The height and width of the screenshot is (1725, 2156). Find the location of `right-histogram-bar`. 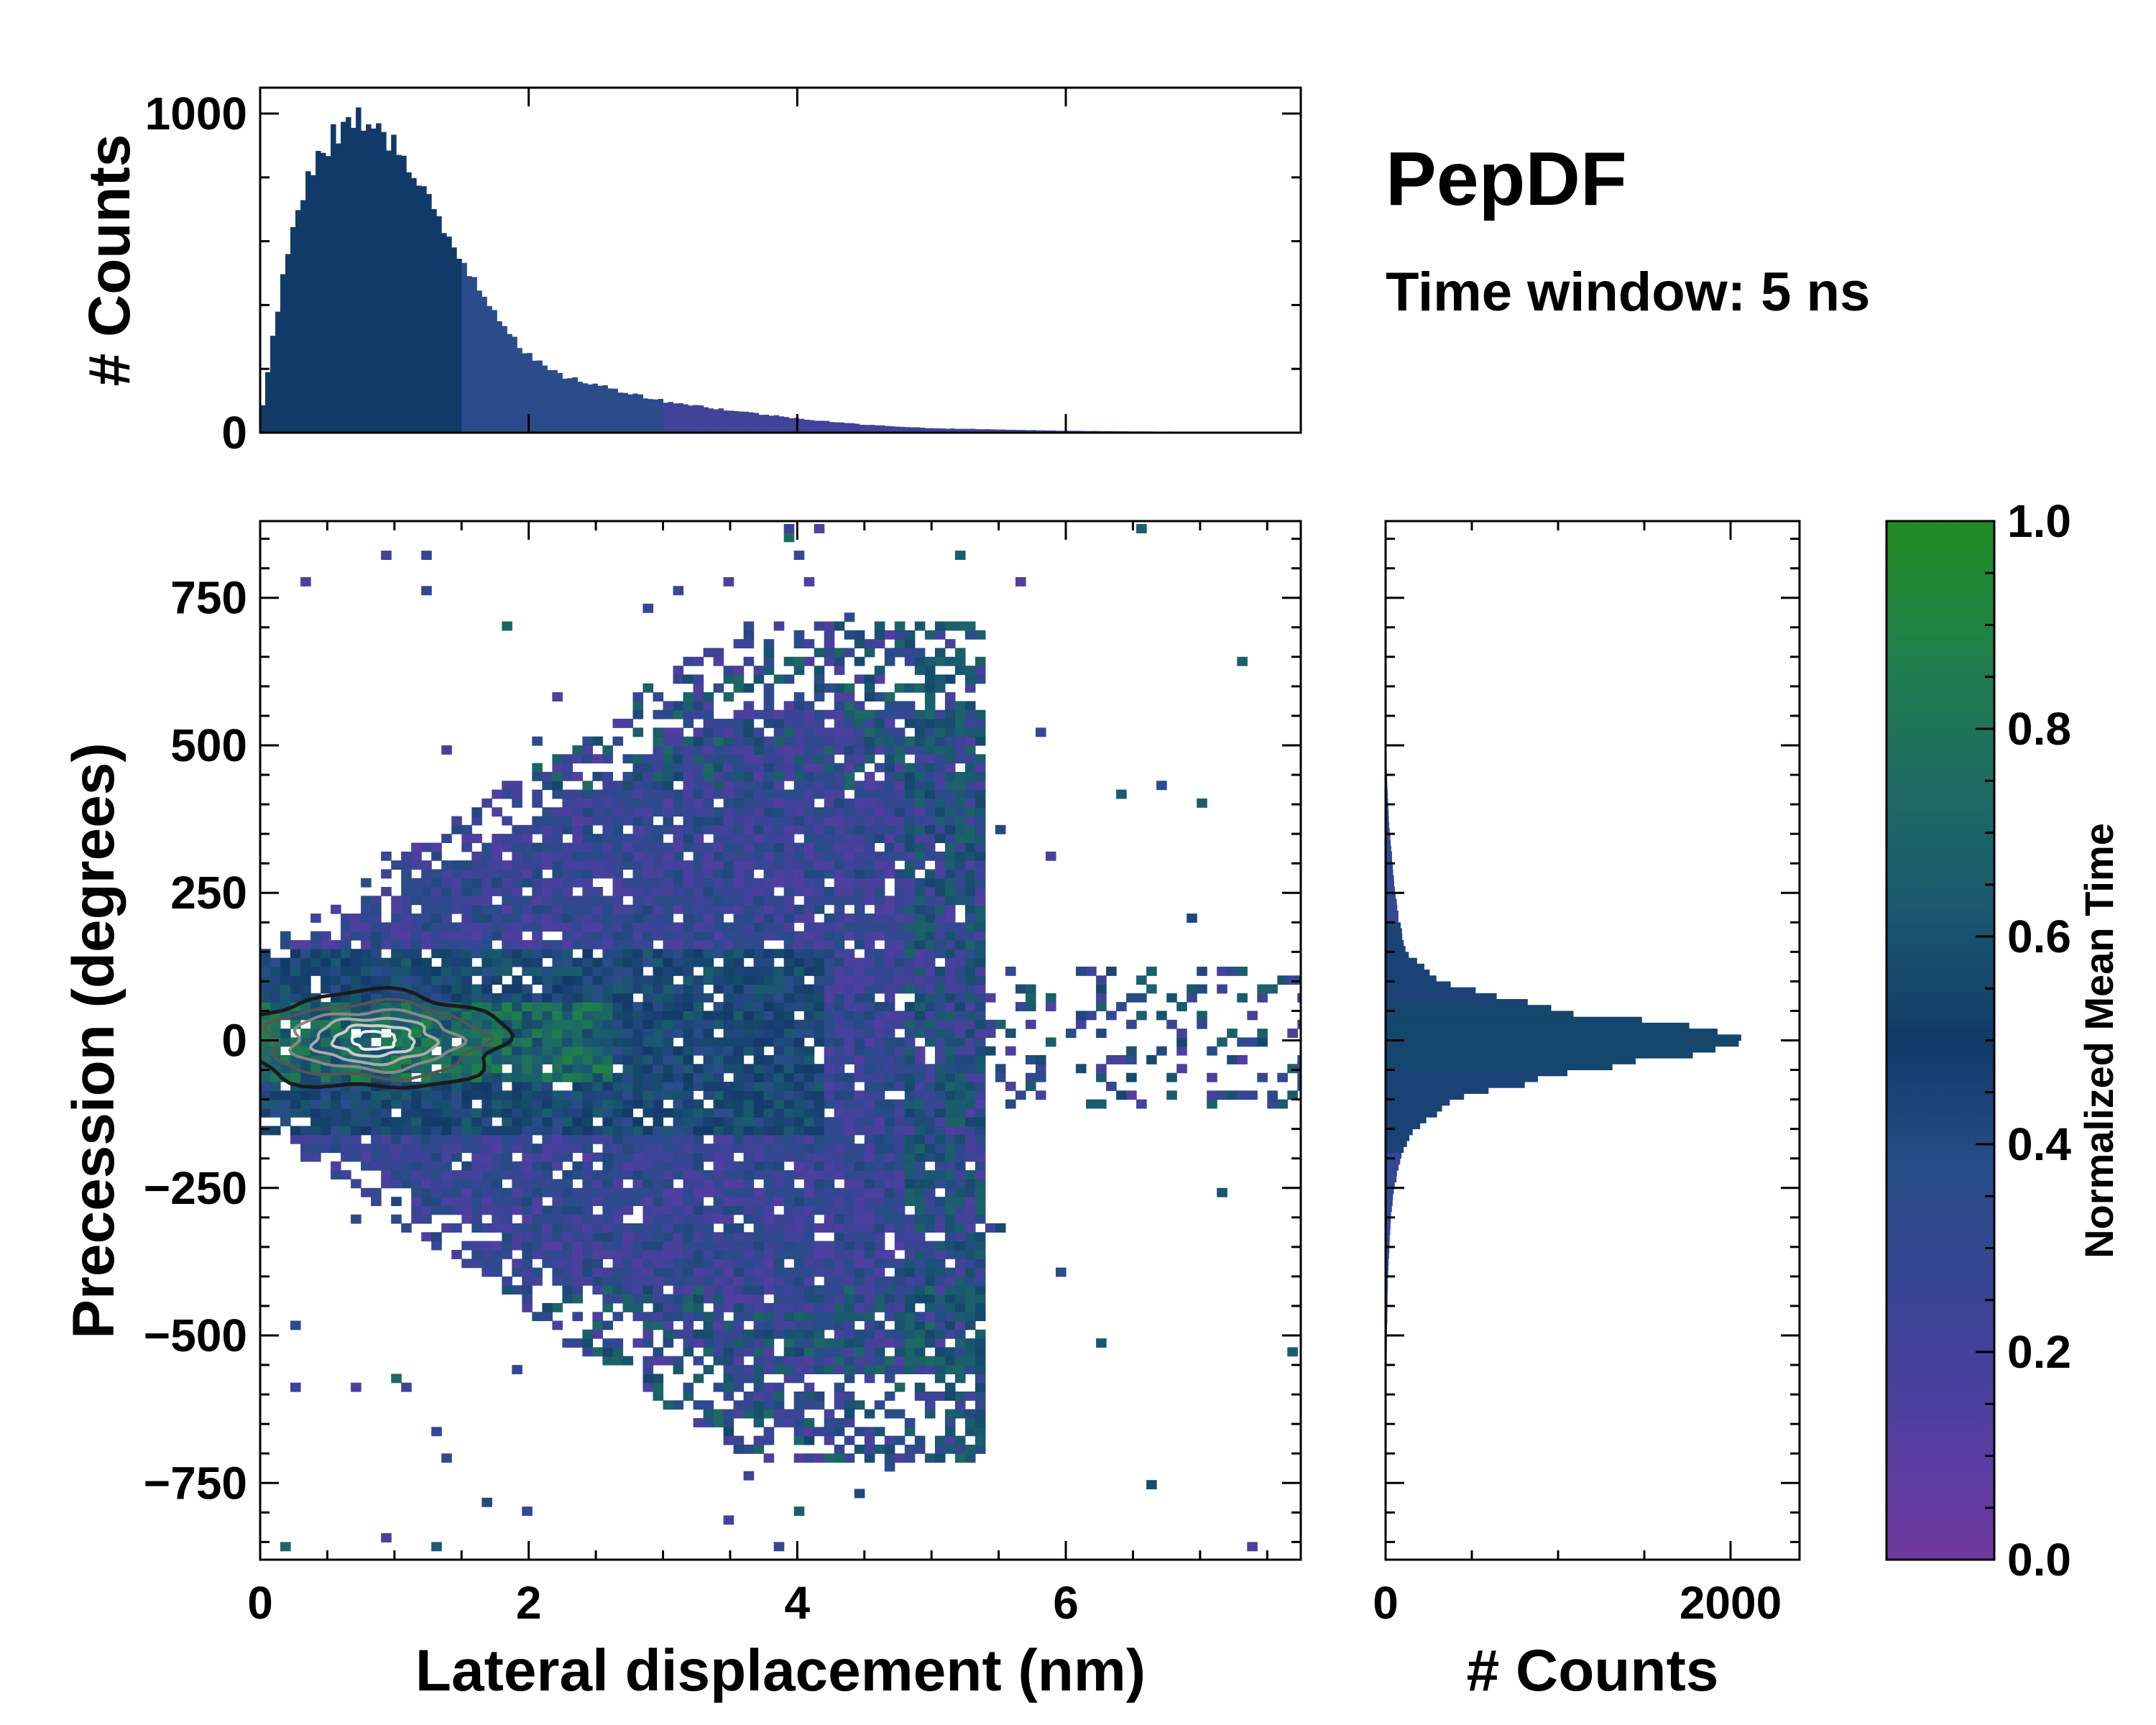

right-histogram-bar is located at coordinates (1389, 1203).